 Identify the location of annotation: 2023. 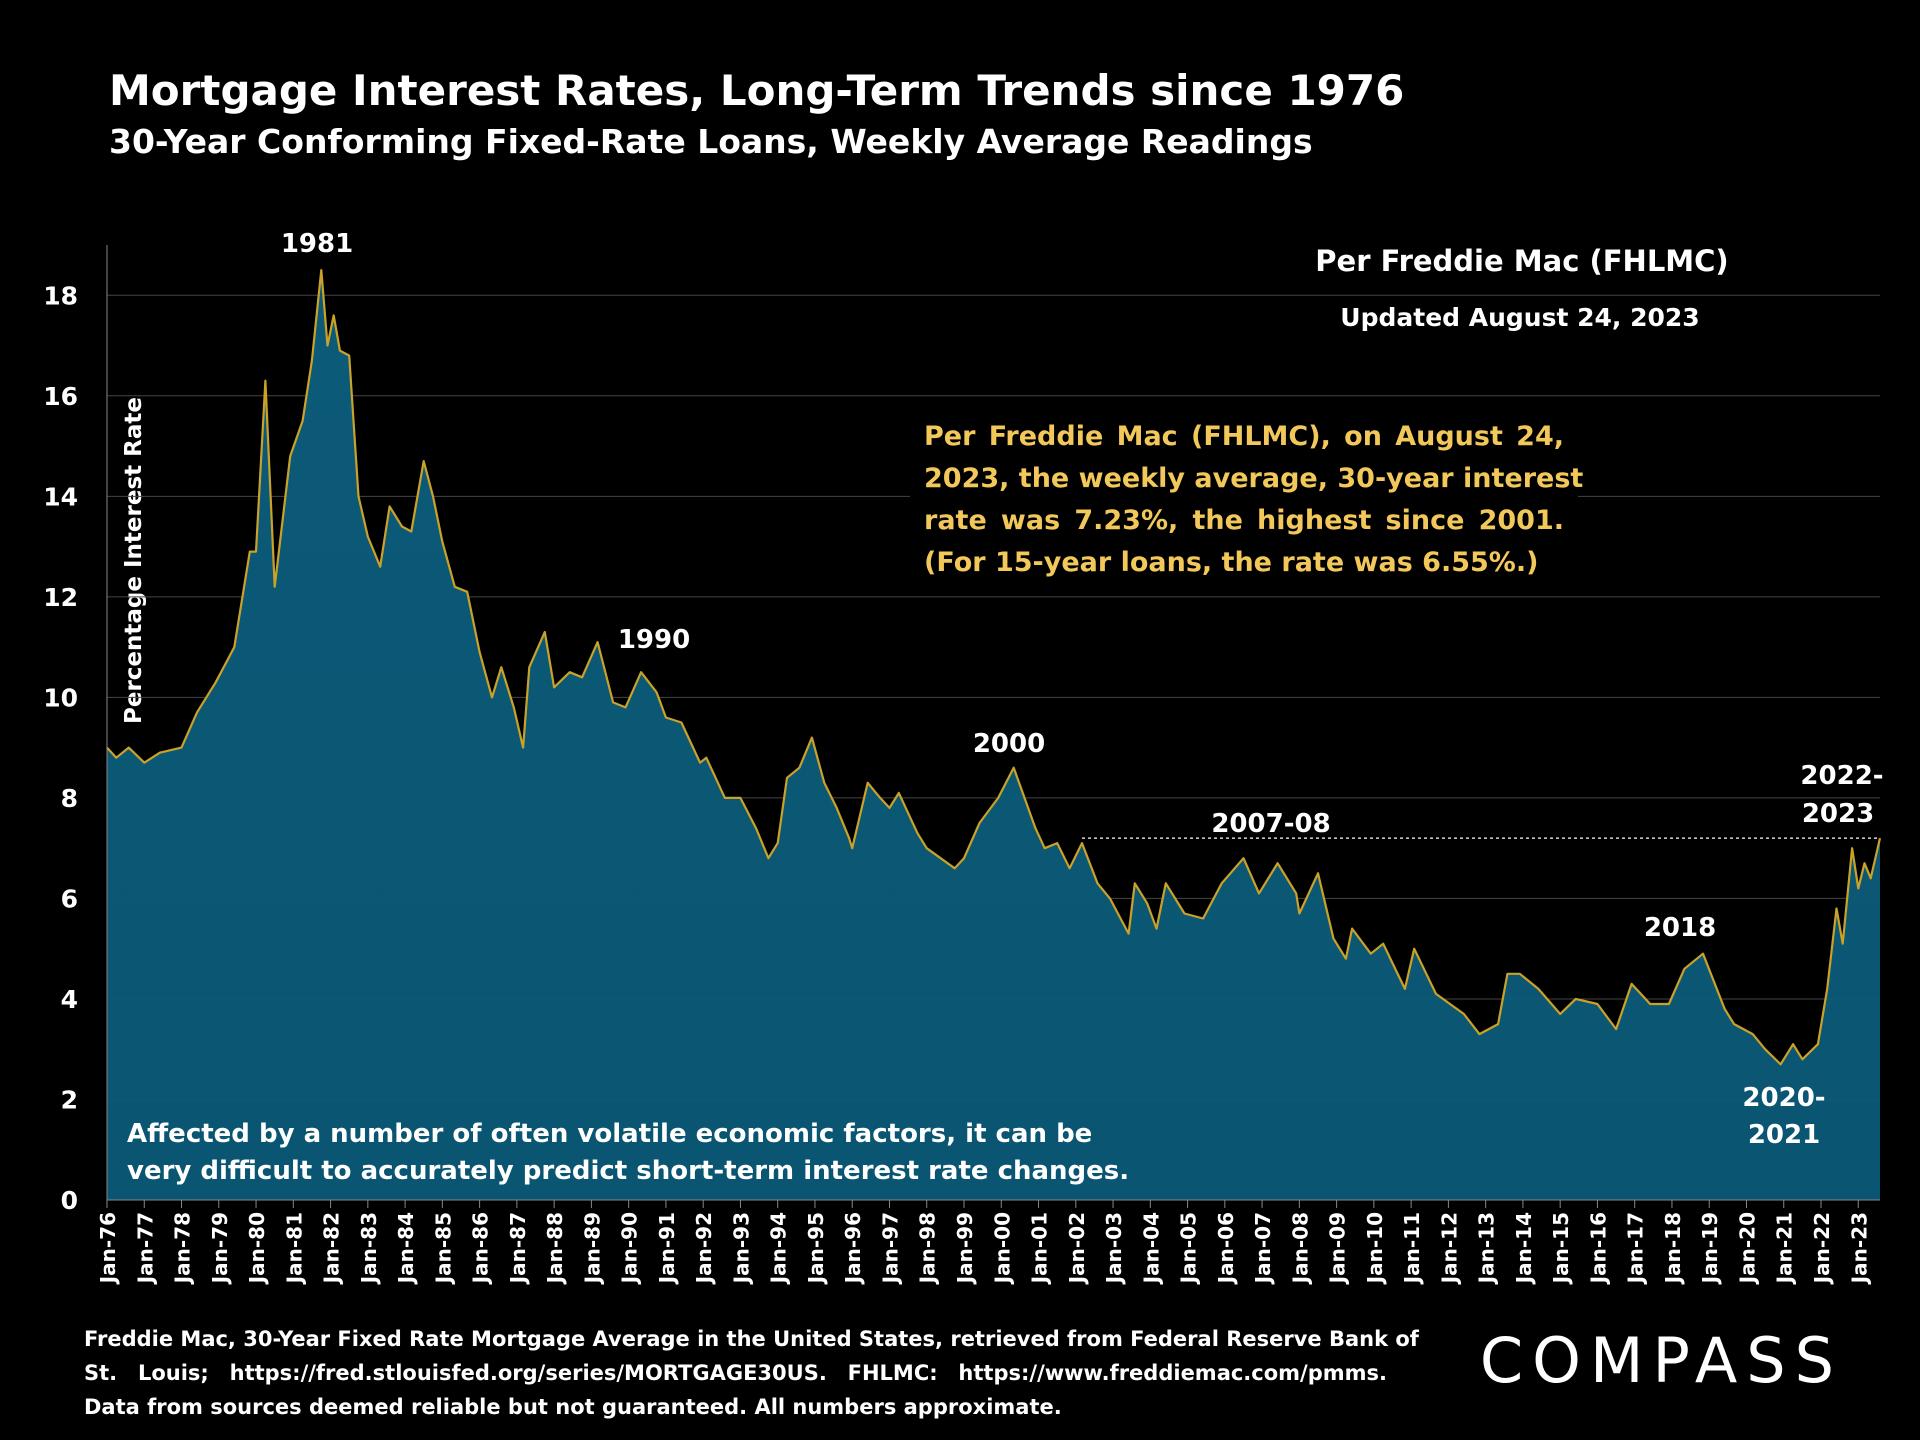
(1838, 814).